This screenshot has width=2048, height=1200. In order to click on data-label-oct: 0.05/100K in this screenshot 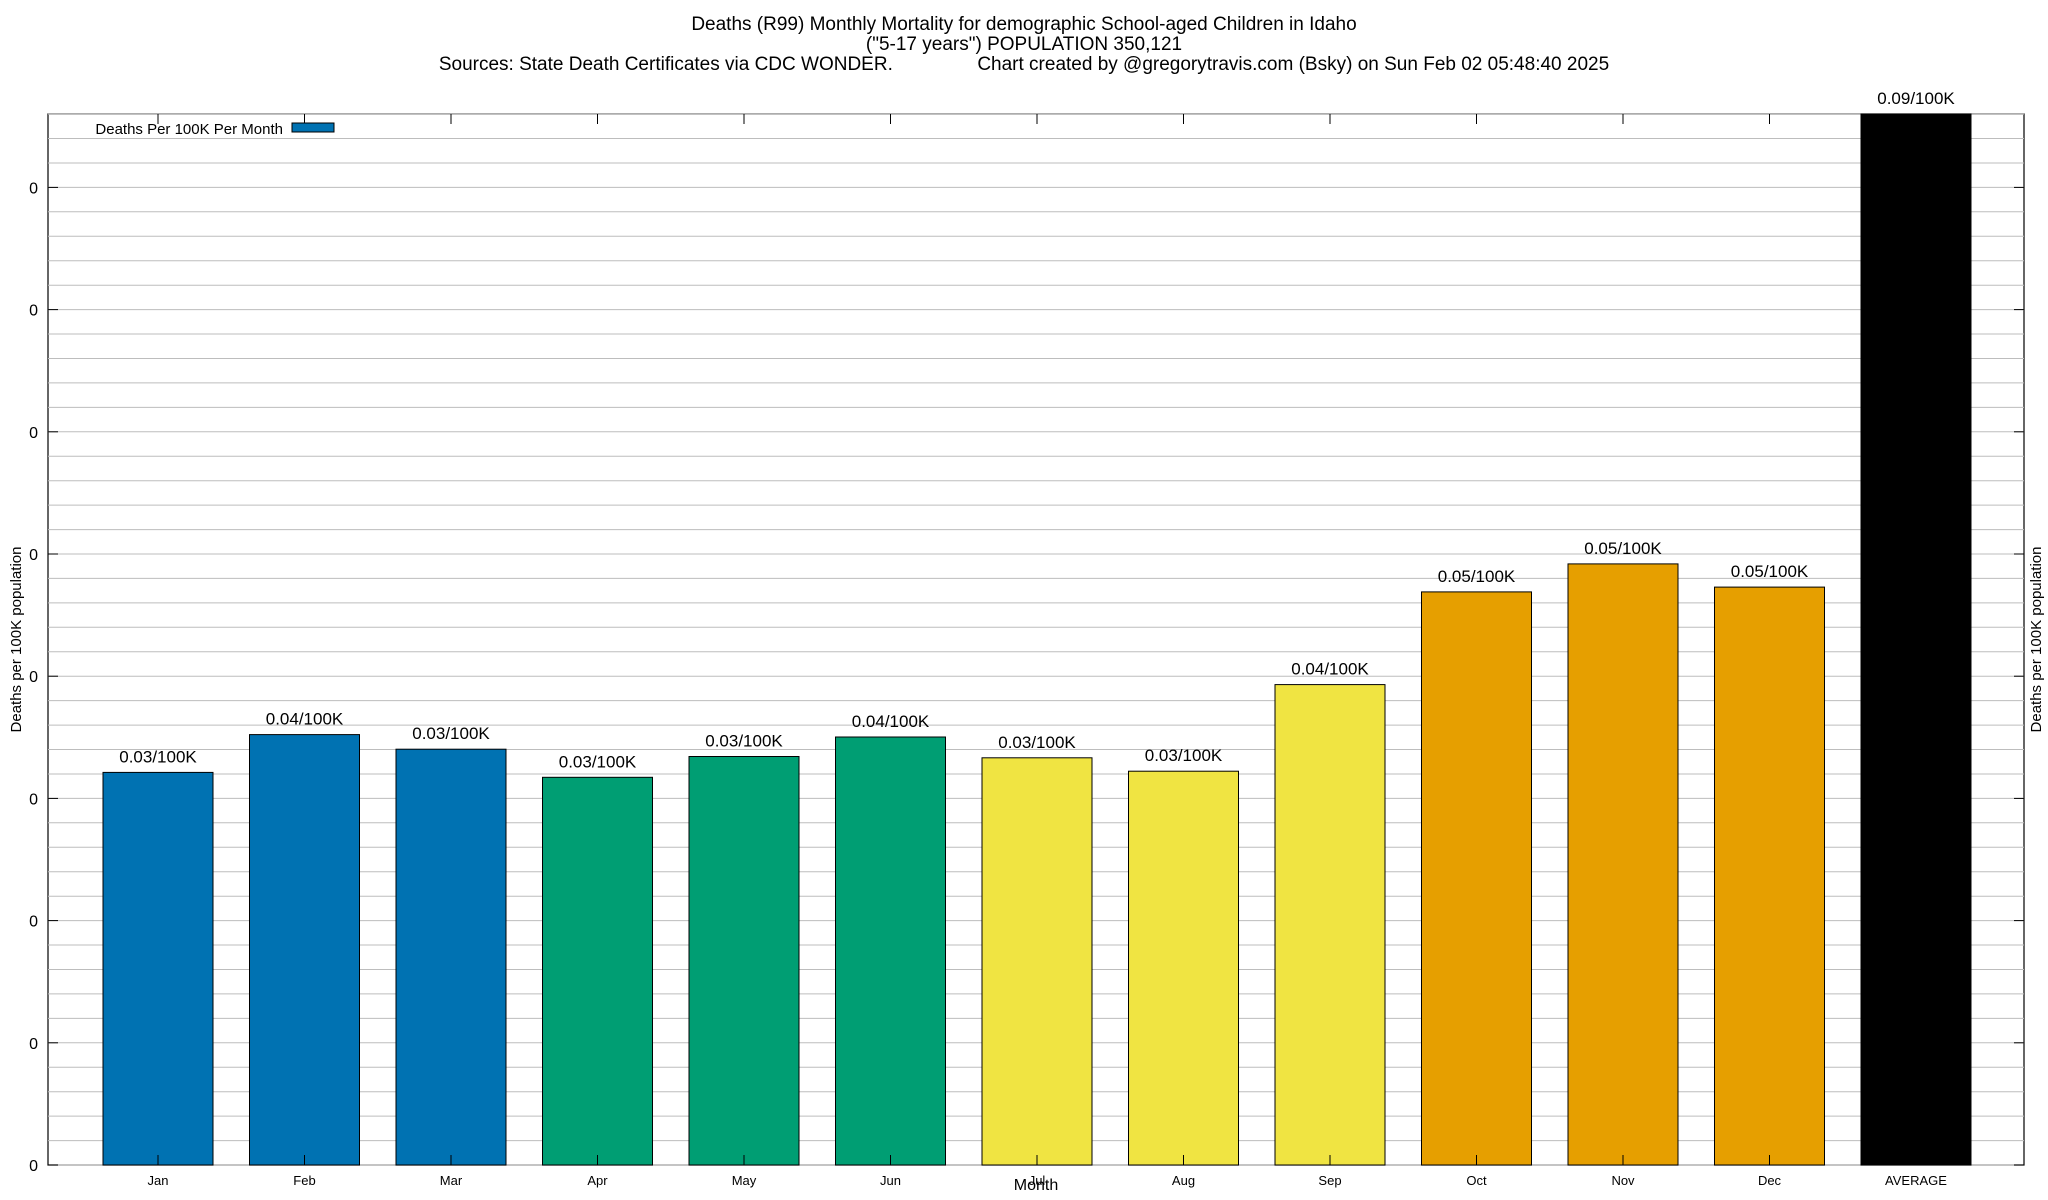, I will do `click(1477, 576)`.